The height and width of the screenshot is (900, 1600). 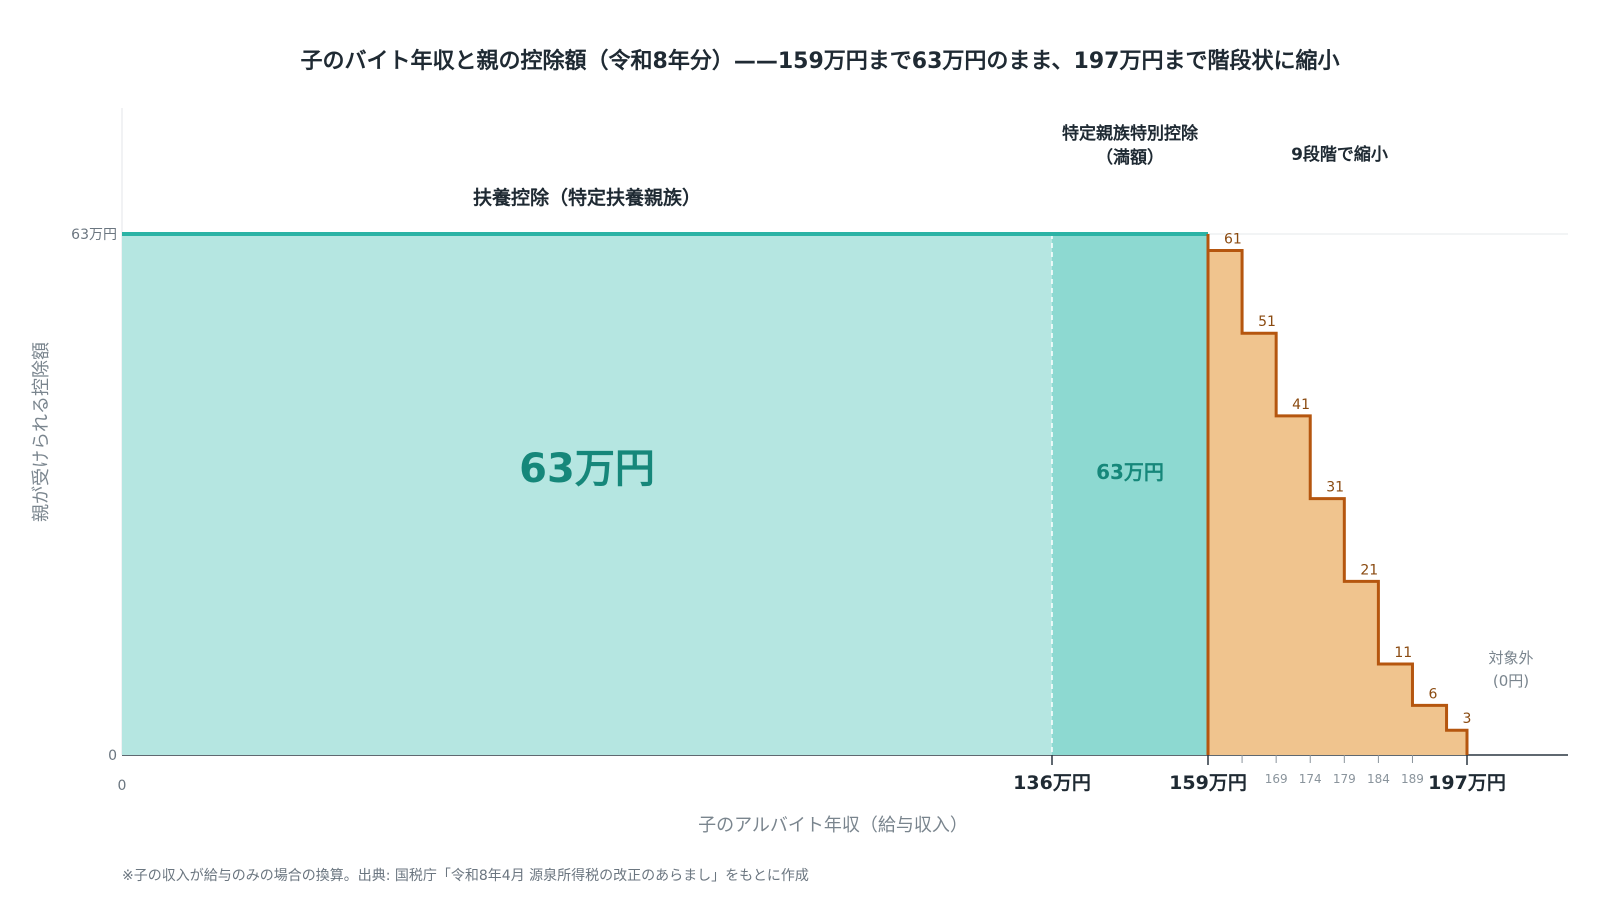 What do you see at coordinates (1344, 779) in the screenshot?
I see `x-tick-label: 179` at bounding box center [1344, 779].